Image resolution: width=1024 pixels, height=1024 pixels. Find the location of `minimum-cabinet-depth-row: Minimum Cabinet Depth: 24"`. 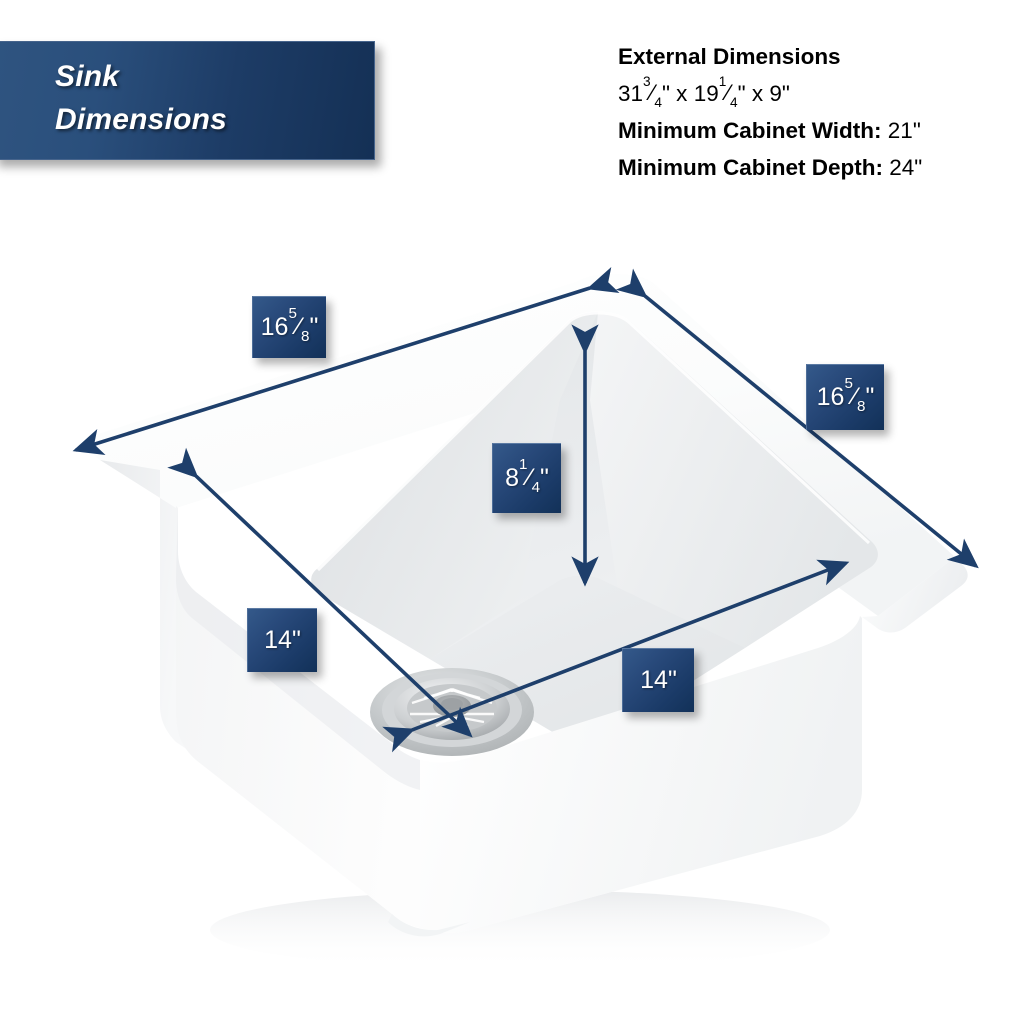

minimum-cabinet-depth-row: Minimum Cabinet Depth: 24" is located at coordinates (818, 167).